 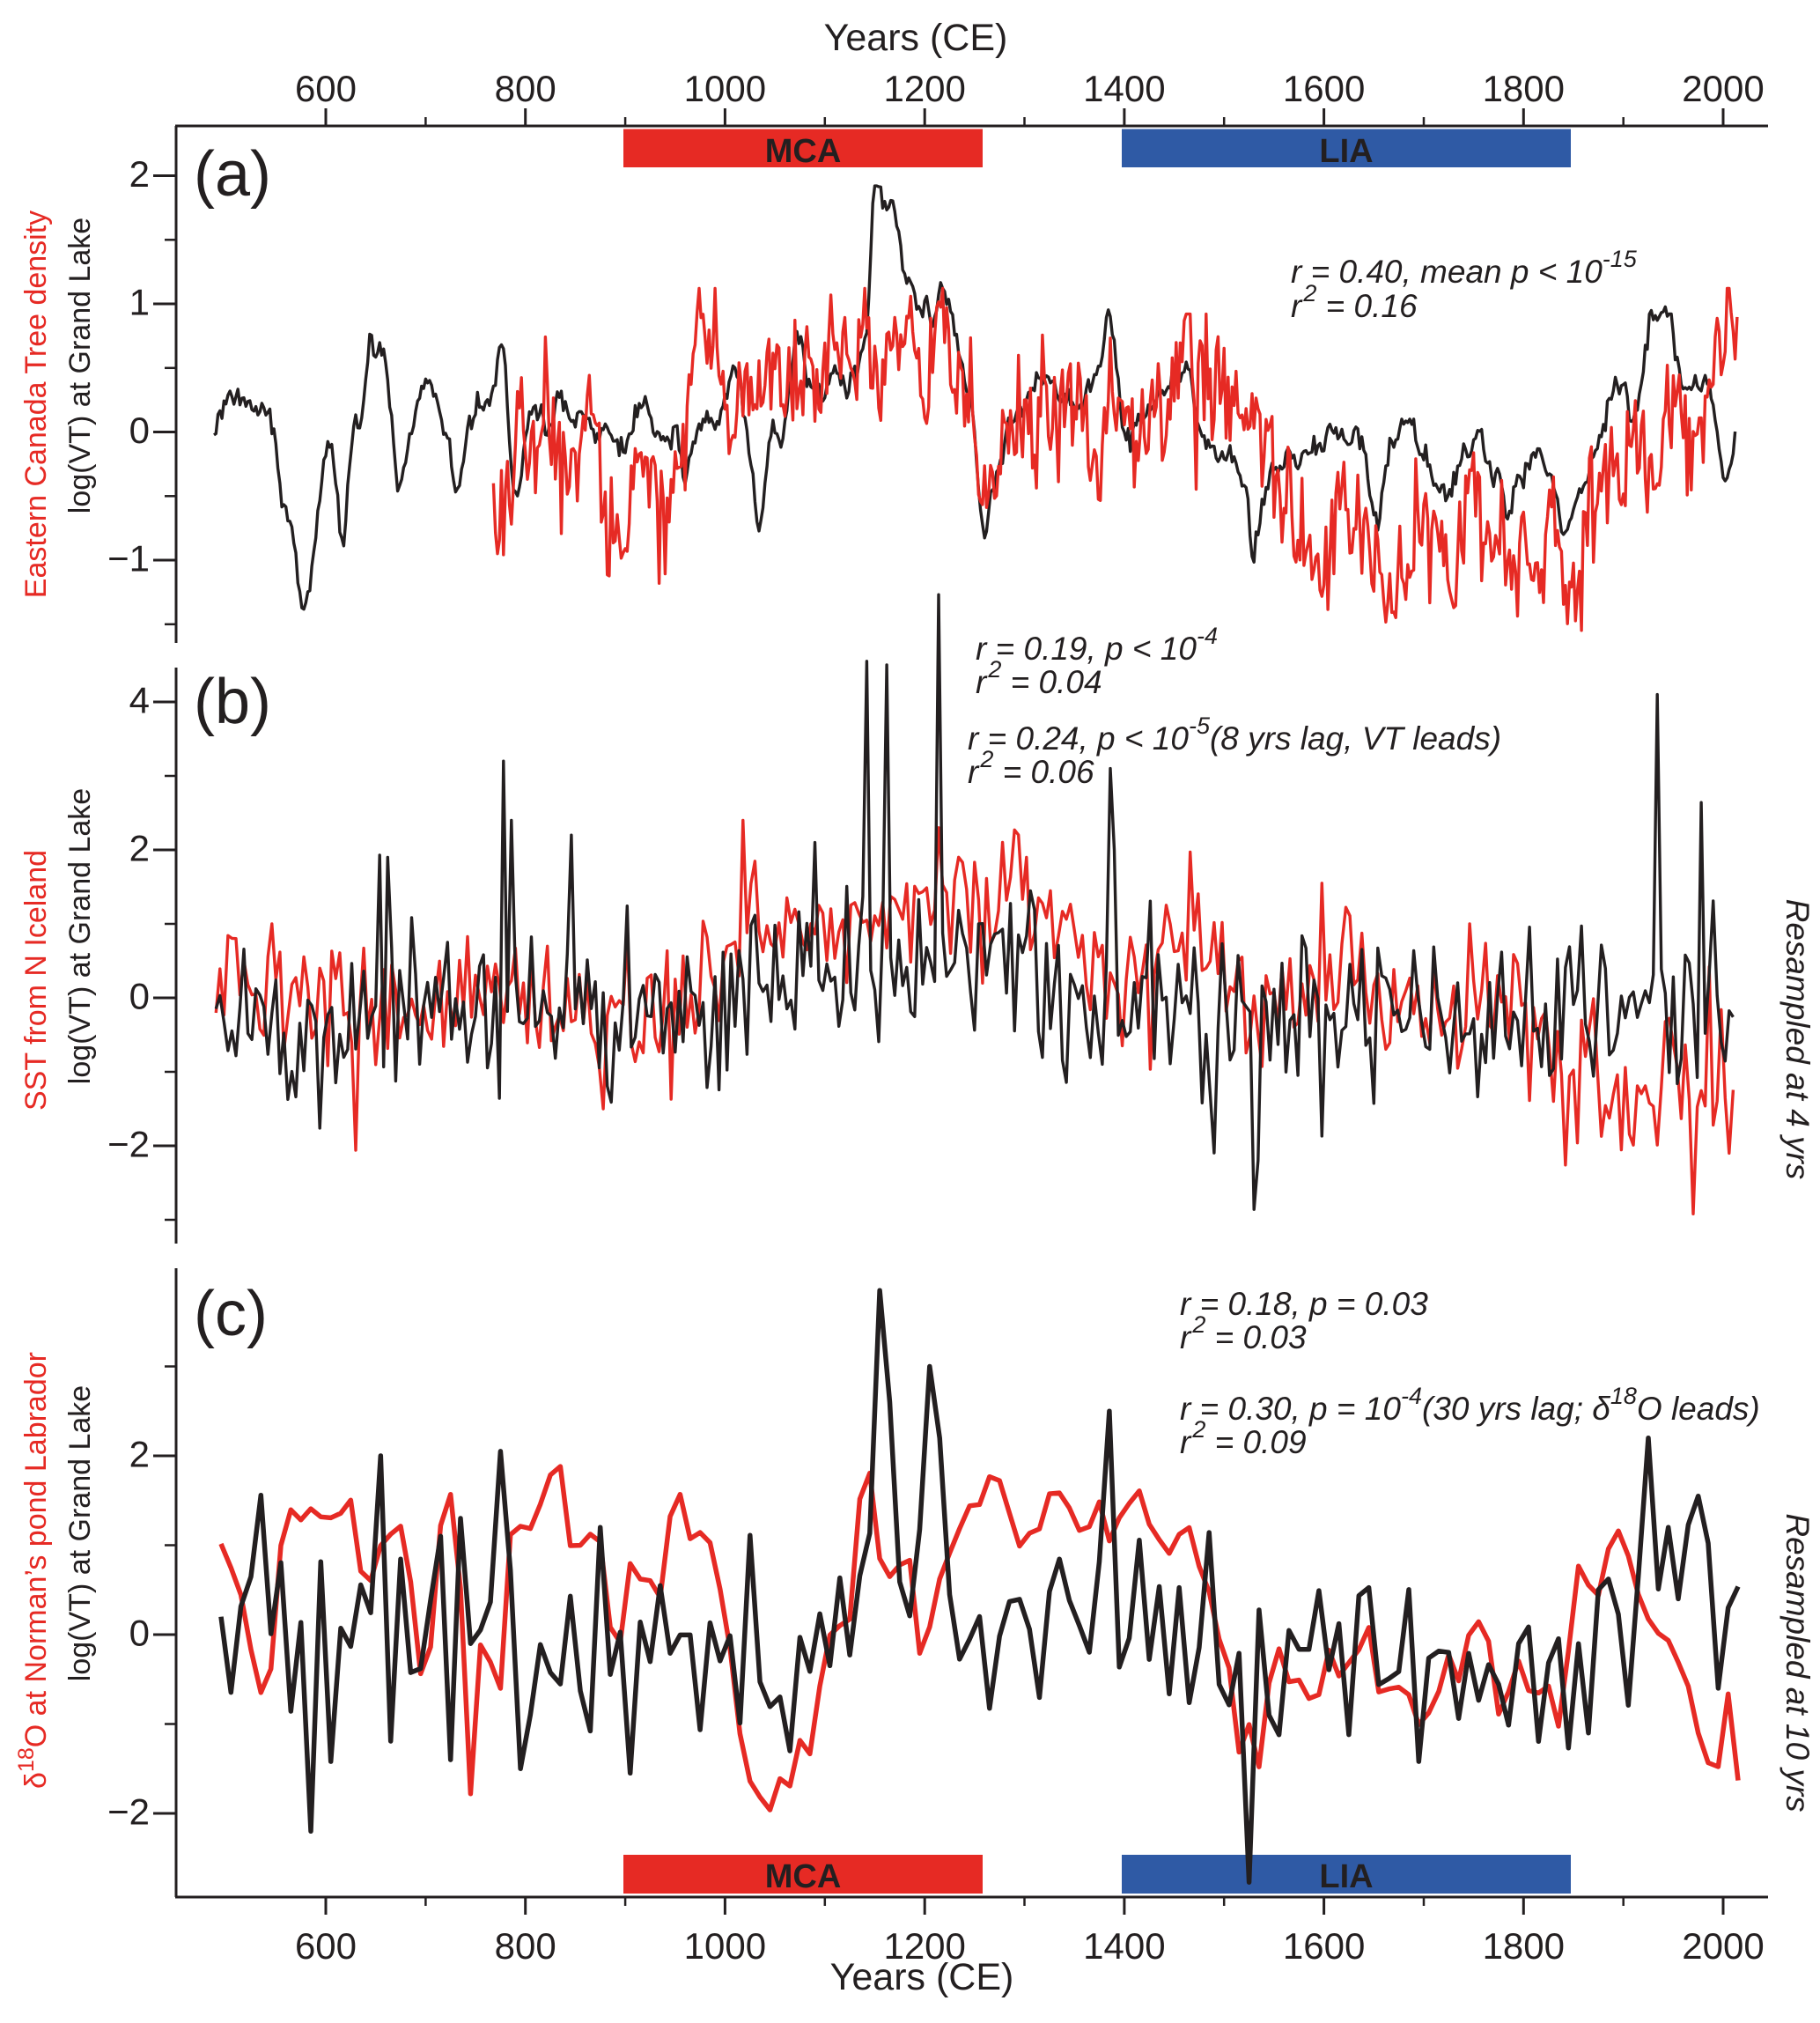 I want to click on svg-text: 1, so click(x=139, y=302).